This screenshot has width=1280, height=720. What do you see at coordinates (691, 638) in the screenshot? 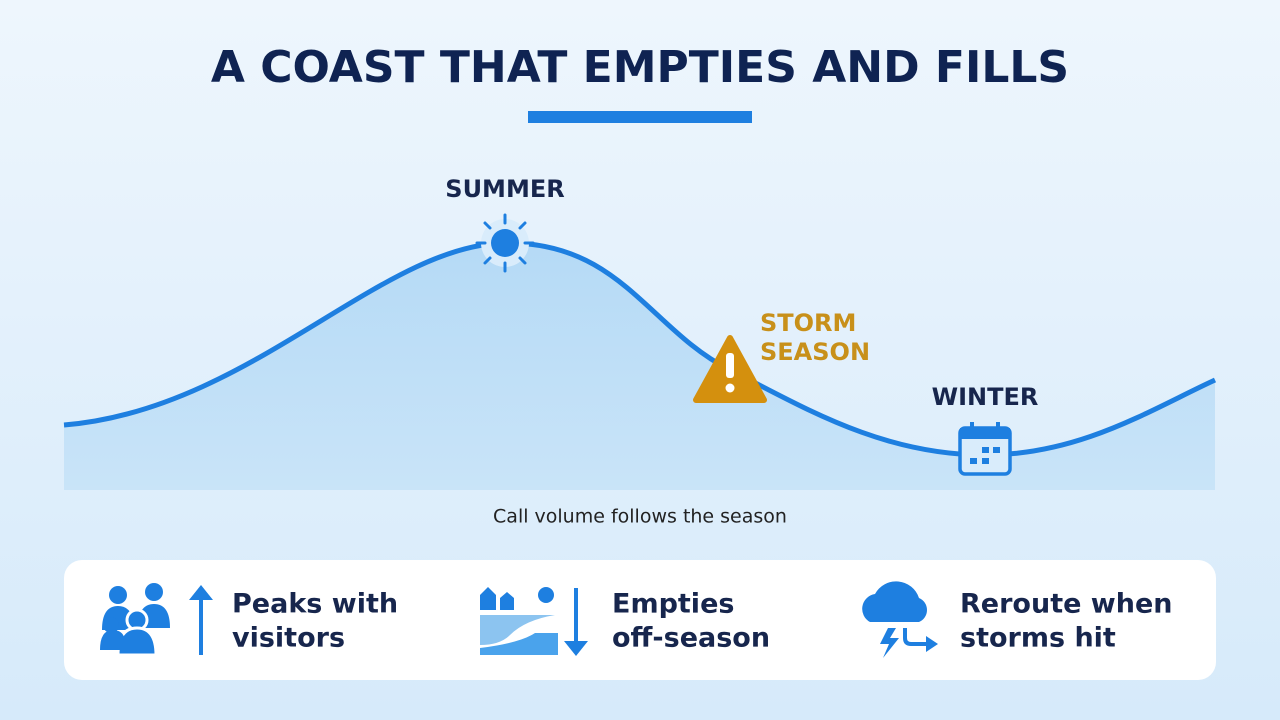
I see `card-text: off-season` at bounding box center [691, 638].